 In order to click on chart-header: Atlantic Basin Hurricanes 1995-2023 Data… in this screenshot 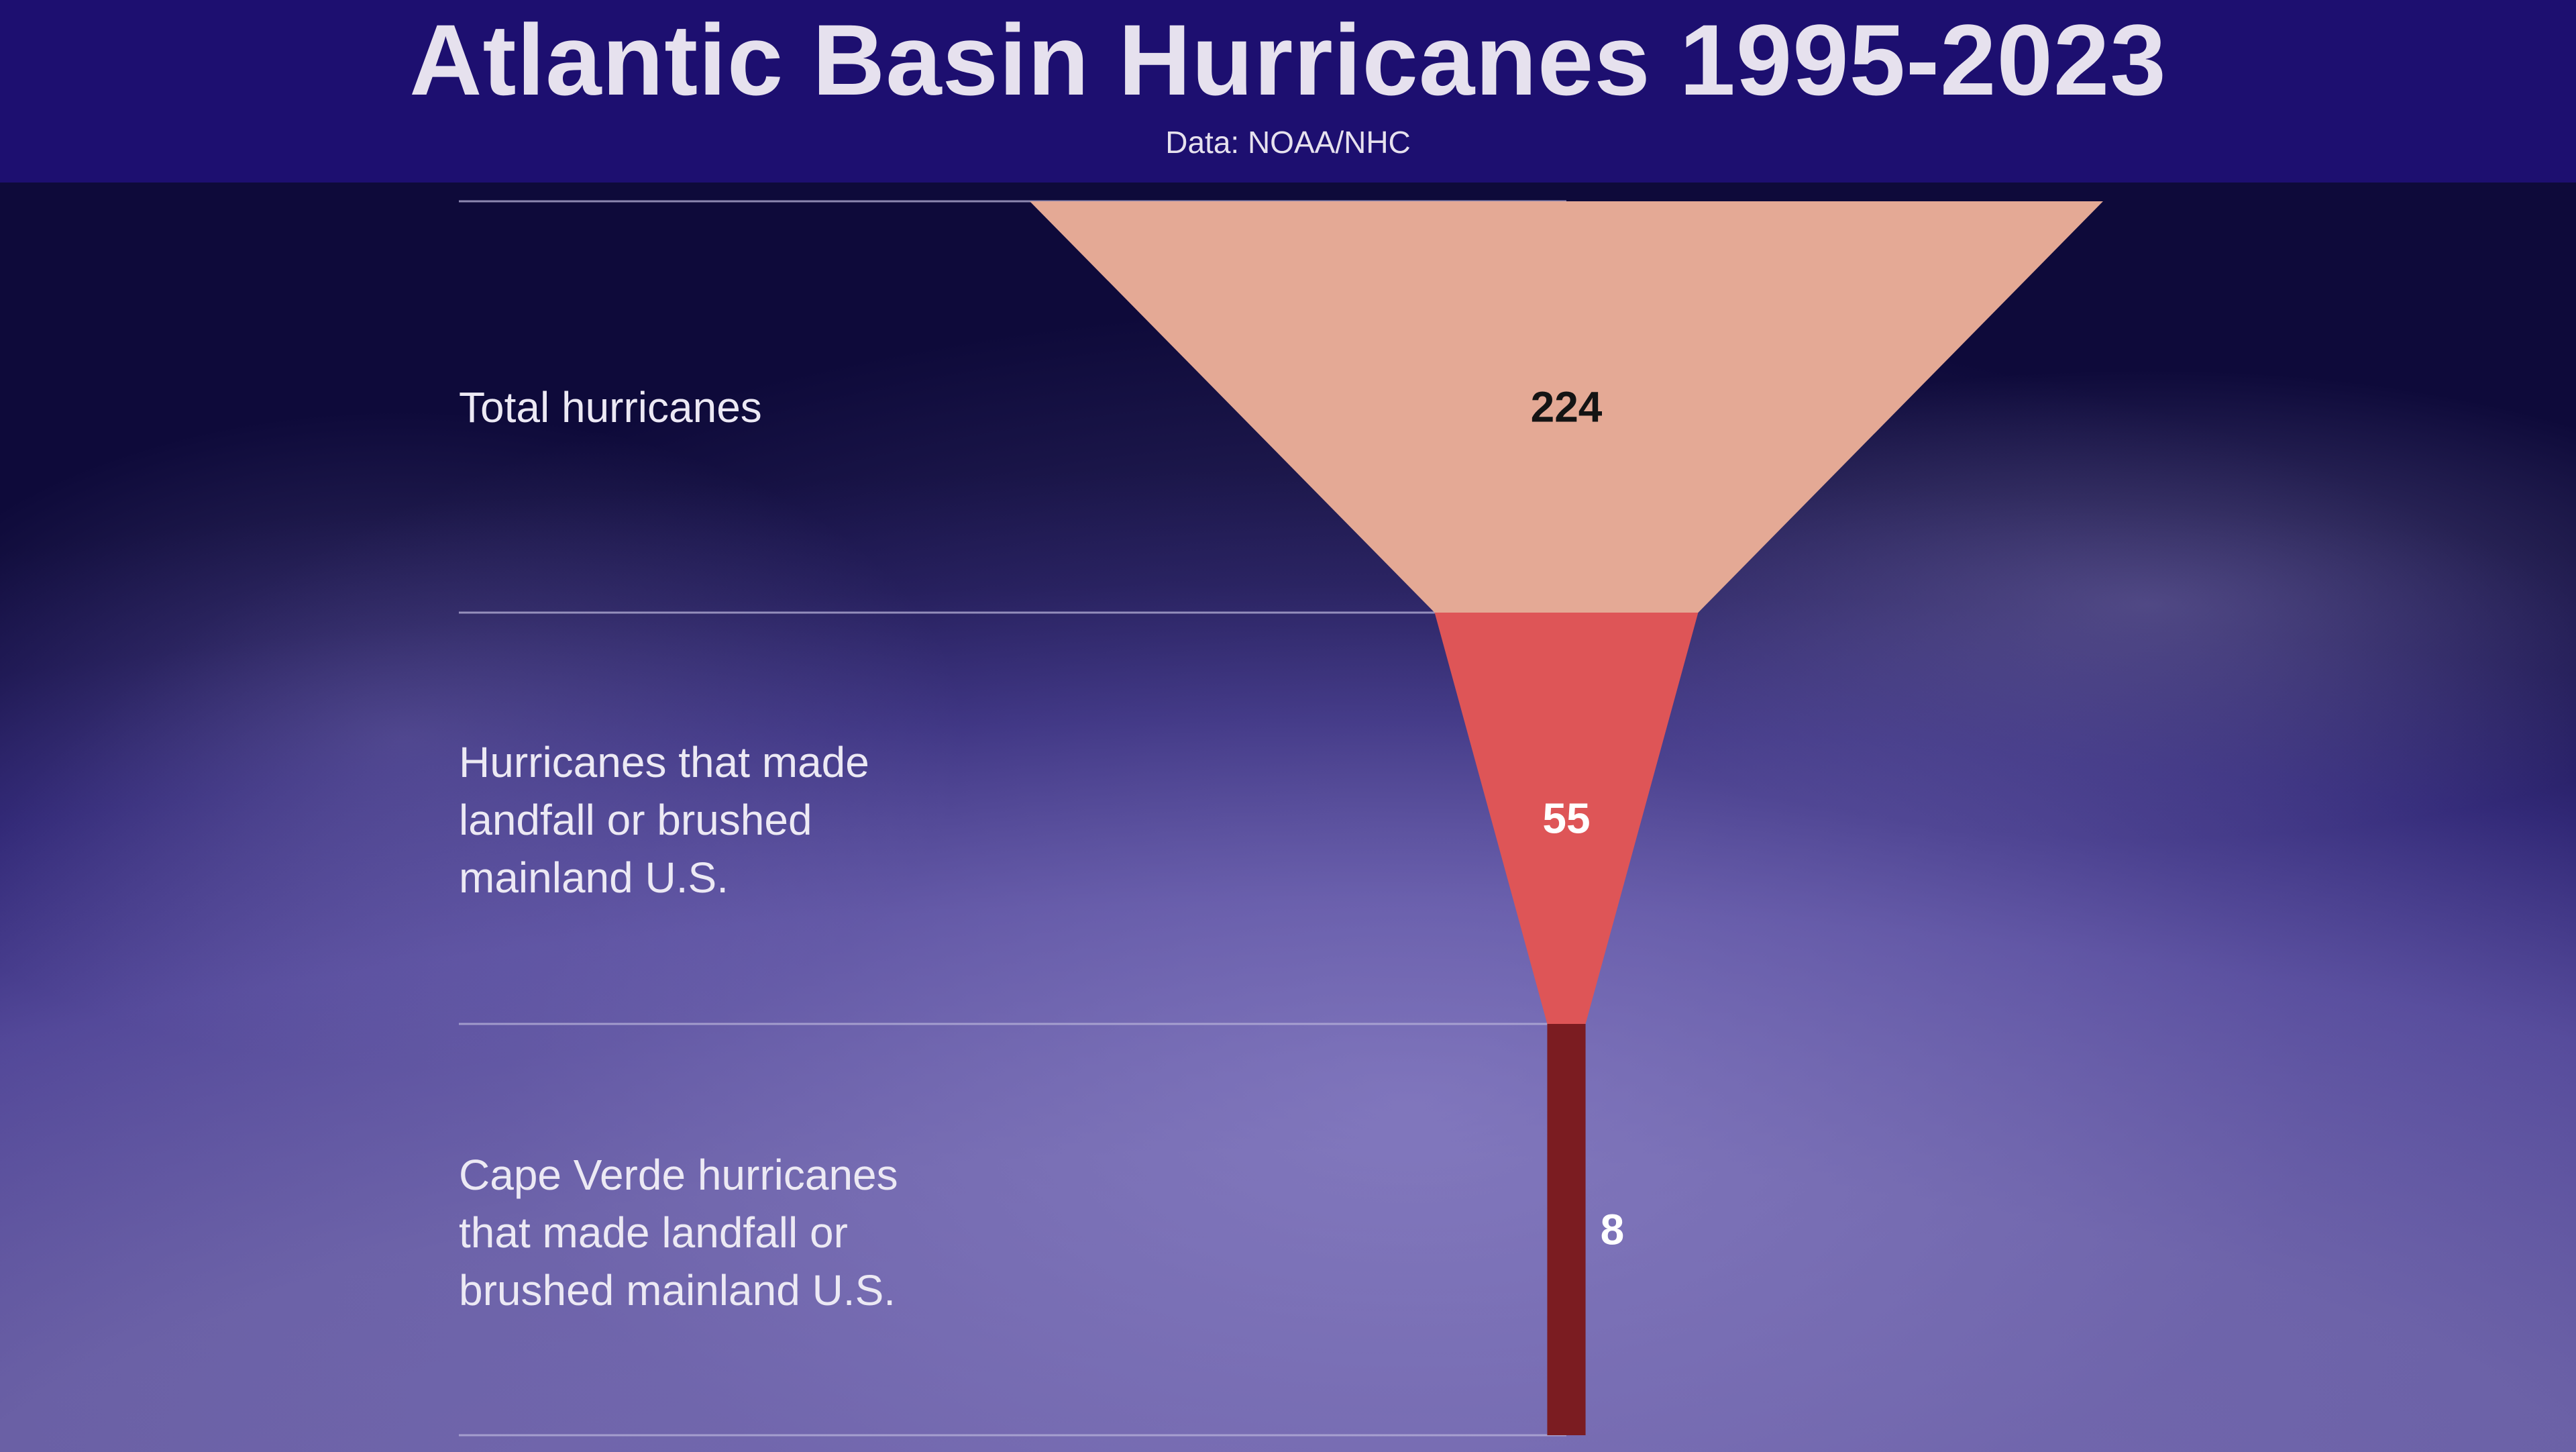, I will do `click(1288, 92)`.